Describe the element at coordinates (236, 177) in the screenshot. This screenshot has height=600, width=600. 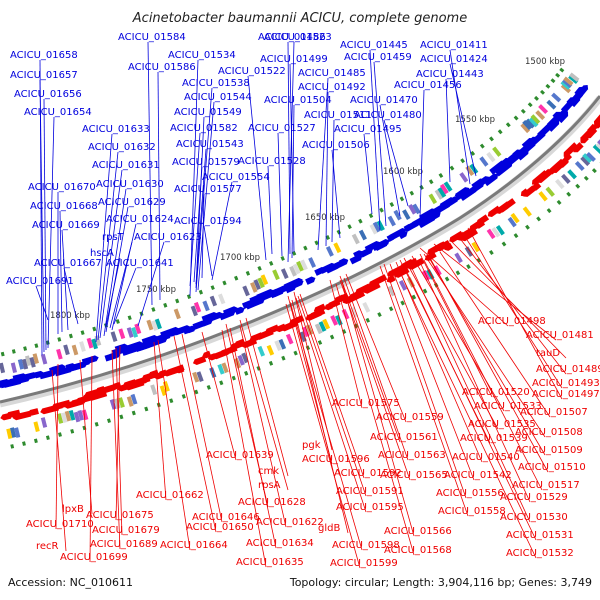
I see `forward-gene-label: ACICU_01554` at that location.